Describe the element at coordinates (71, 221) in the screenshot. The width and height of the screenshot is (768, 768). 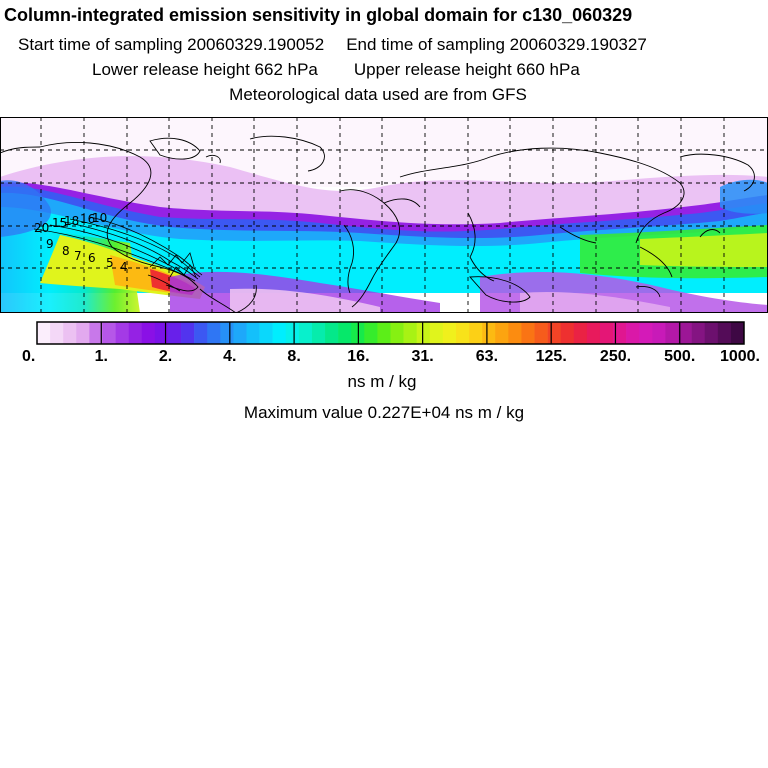
I see `contour-label: 18` at that location.